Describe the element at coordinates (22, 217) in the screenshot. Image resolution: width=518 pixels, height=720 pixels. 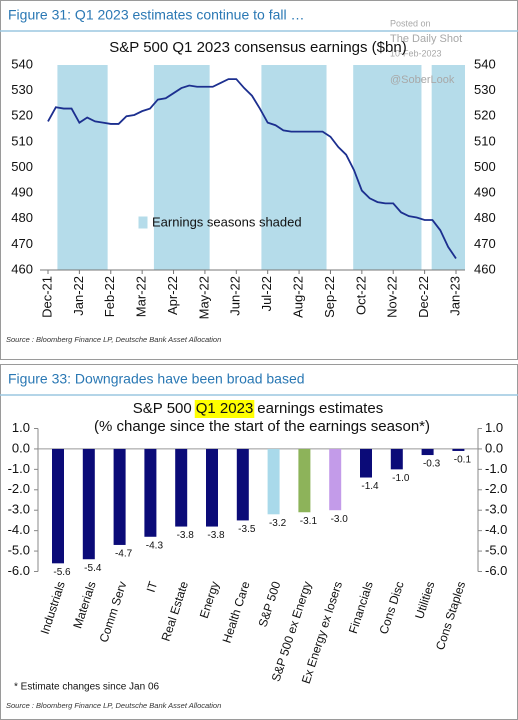
I see `y-tick-label: 480` at that location.